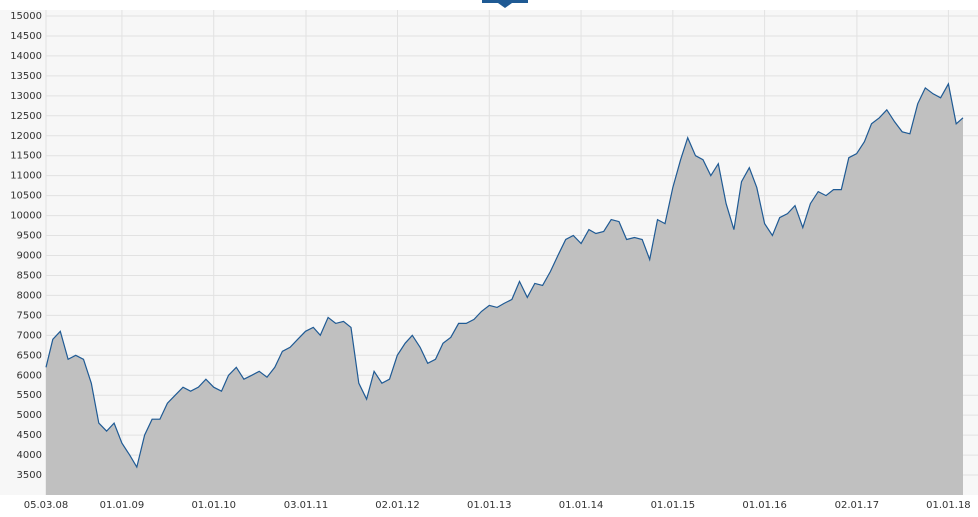 The height and width of the screenshot is (517, 978). I want to click on y-tick-label: 9000, so click(29, 256).